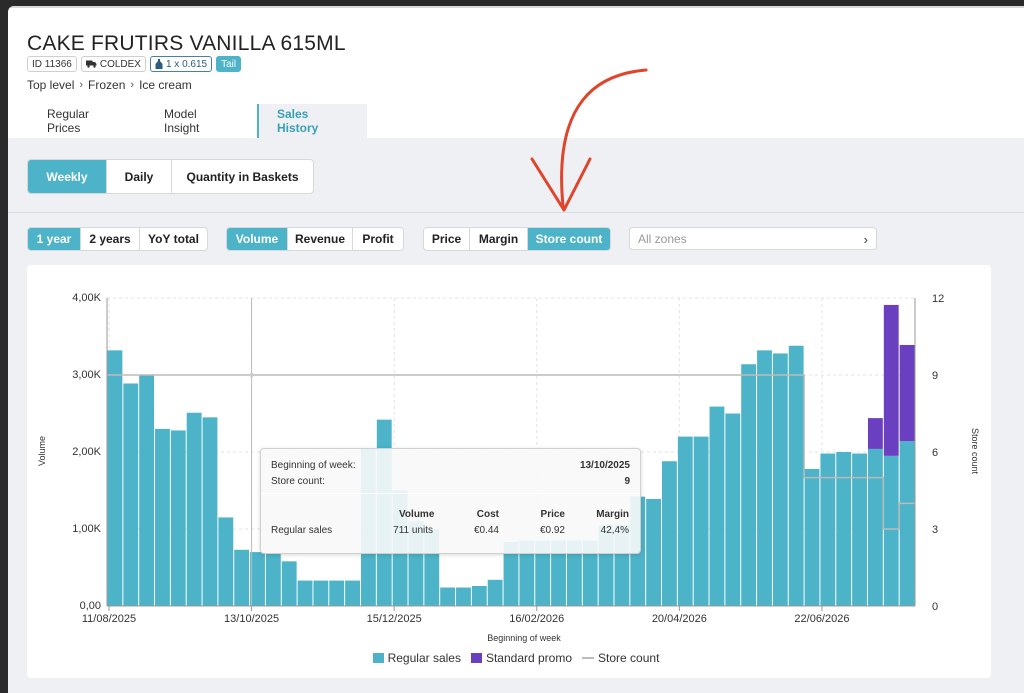 The image size is (1024, 693). I want to click on tab-regular-prices: Regular Prices, so click(68, 121).